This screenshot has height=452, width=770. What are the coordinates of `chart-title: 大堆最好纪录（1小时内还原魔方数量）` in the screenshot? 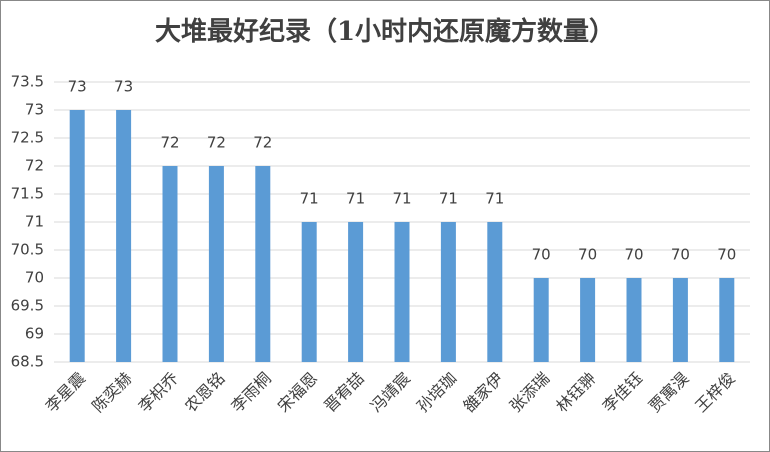 It's located at (385, 31).